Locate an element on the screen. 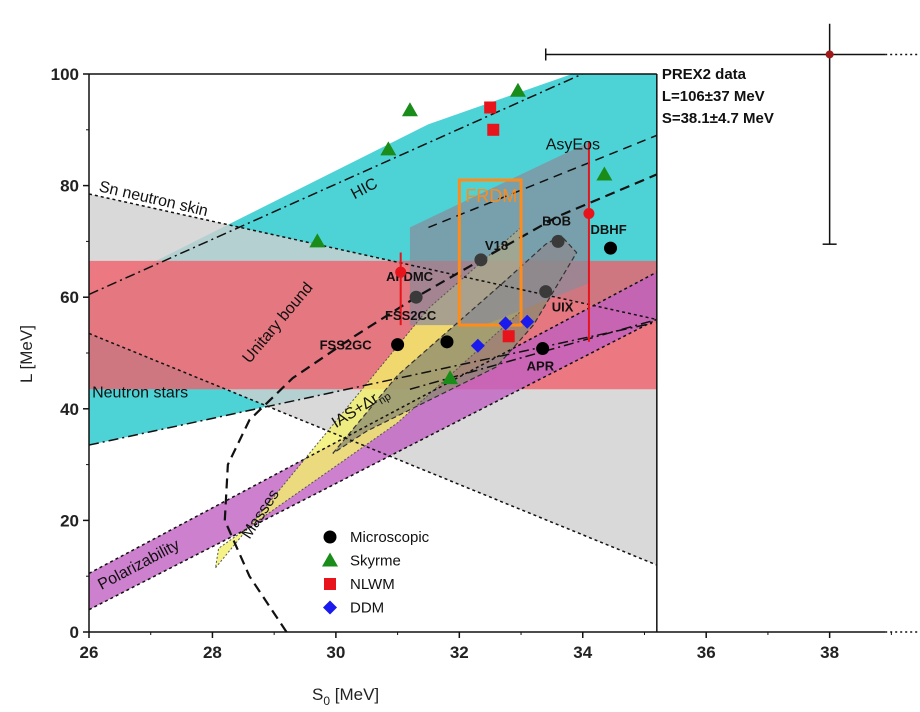 This screenshot has width=920, height=712. band-asyeos is located at coordinates (499, 234).